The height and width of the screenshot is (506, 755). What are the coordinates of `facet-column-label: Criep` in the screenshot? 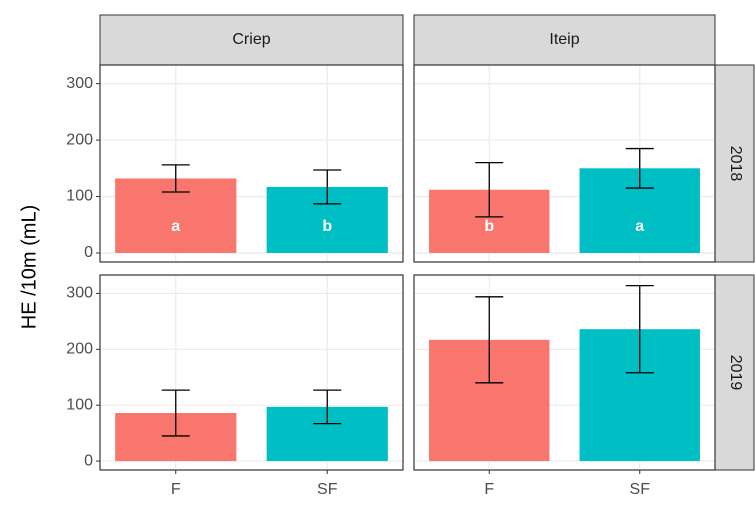 It's located at (251, 39).